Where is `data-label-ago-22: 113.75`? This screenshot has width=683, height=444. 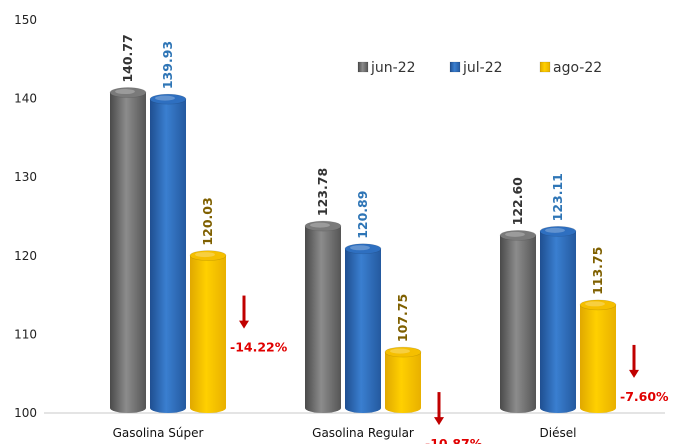 data-label-ago-22: 113.75 is located at coordinates (597, 271).